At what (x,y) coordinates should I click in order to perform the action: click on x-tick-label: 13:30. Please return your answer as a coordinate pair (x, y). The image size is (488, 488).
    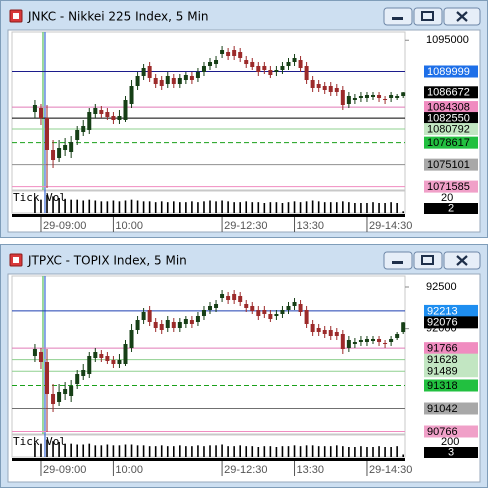
    Looking at the image, I should click on (311, 226).